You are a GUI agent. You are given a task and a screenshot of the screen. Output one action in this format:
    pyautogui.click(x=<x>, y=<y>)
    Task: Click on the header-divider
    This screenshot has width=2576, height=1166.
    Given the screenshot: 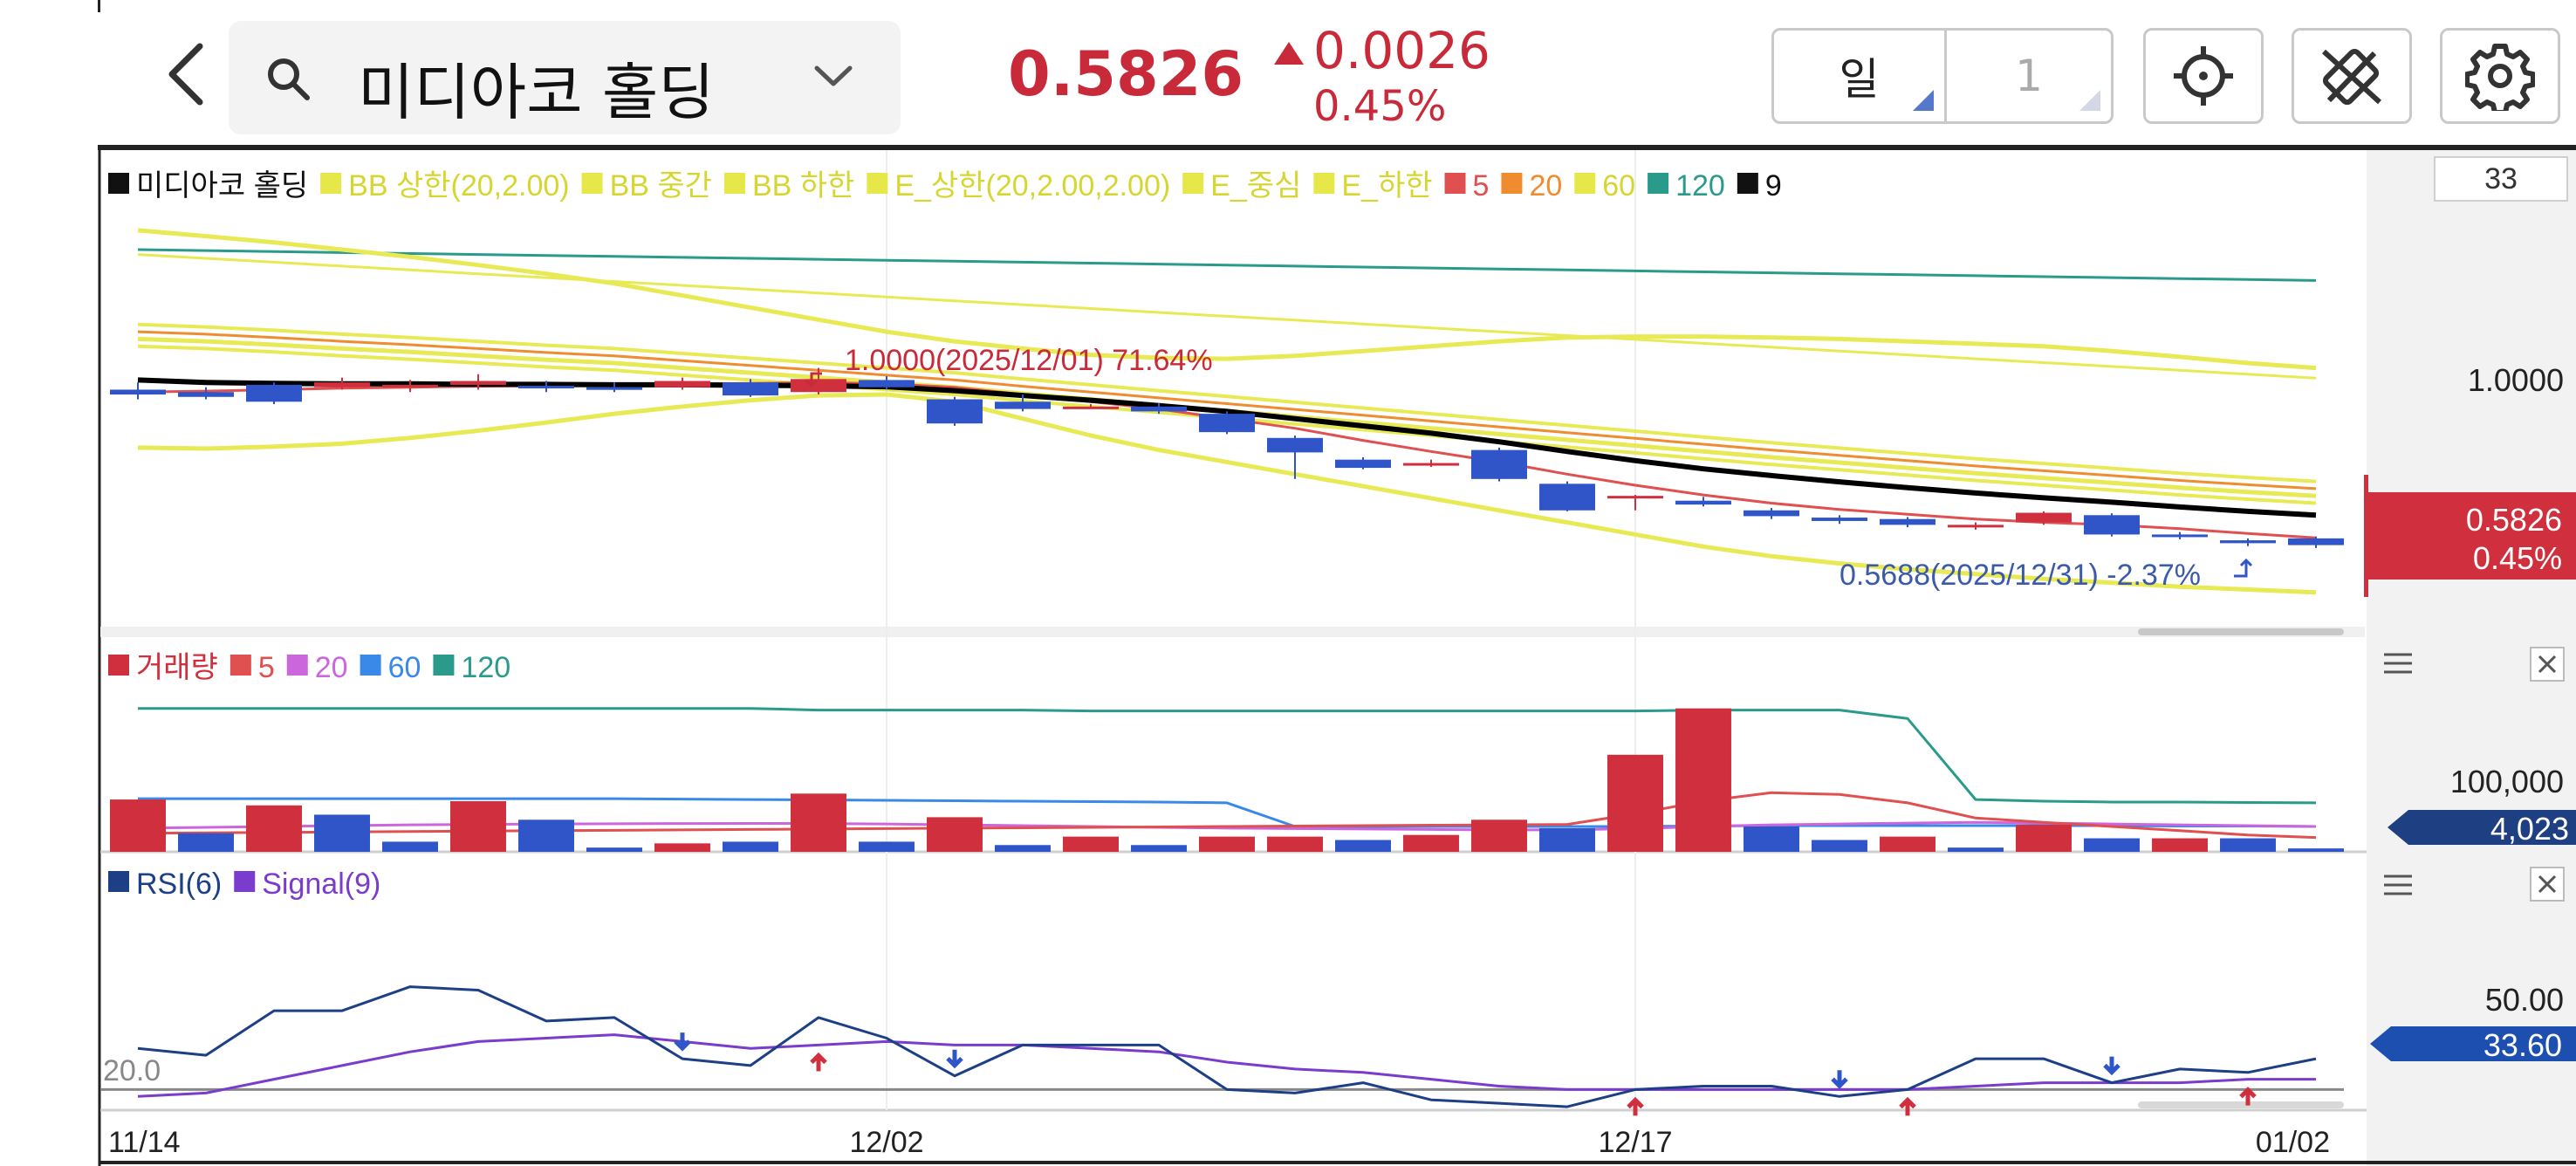 What is the action you would take?
    pyautogui.click(x=1337, y=147)
    